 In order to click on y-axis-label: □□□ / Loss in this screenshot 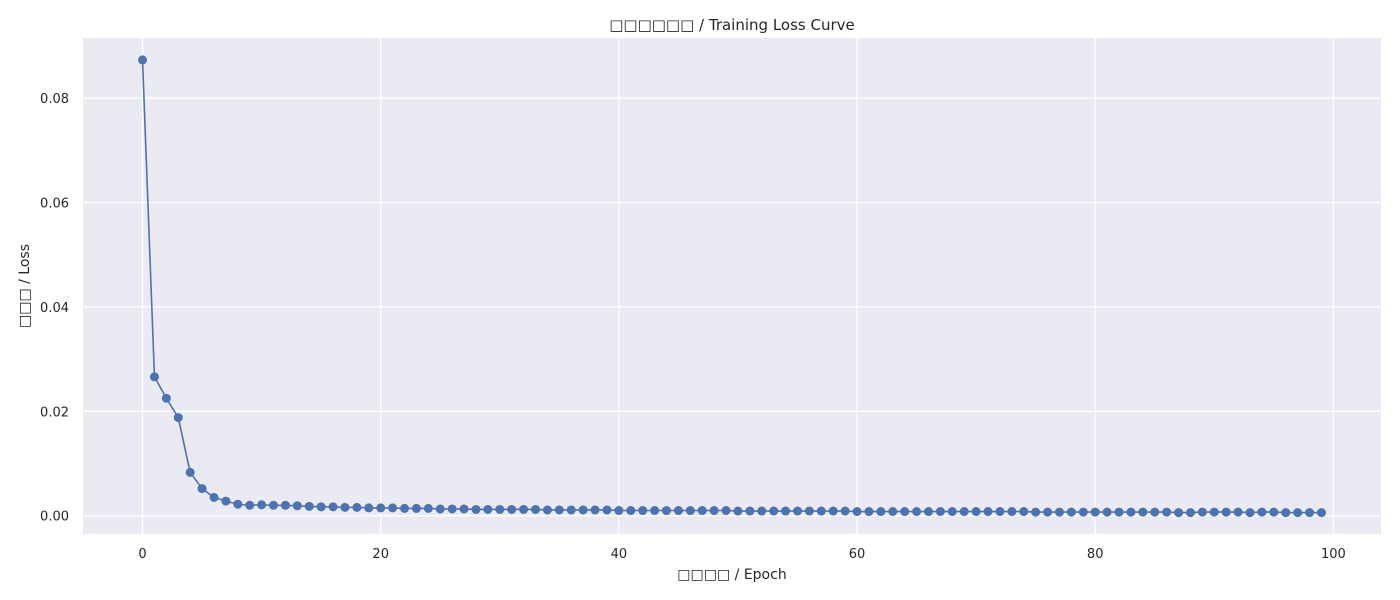, I will do `click(25, 286)`.